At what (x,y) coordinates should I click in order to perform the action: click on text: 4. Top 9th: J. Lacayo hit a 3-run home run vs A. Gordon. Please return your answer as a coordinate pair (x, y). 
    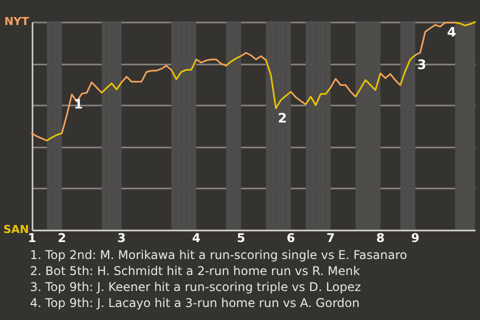
    Looking at the image, I should click on (195, 303).